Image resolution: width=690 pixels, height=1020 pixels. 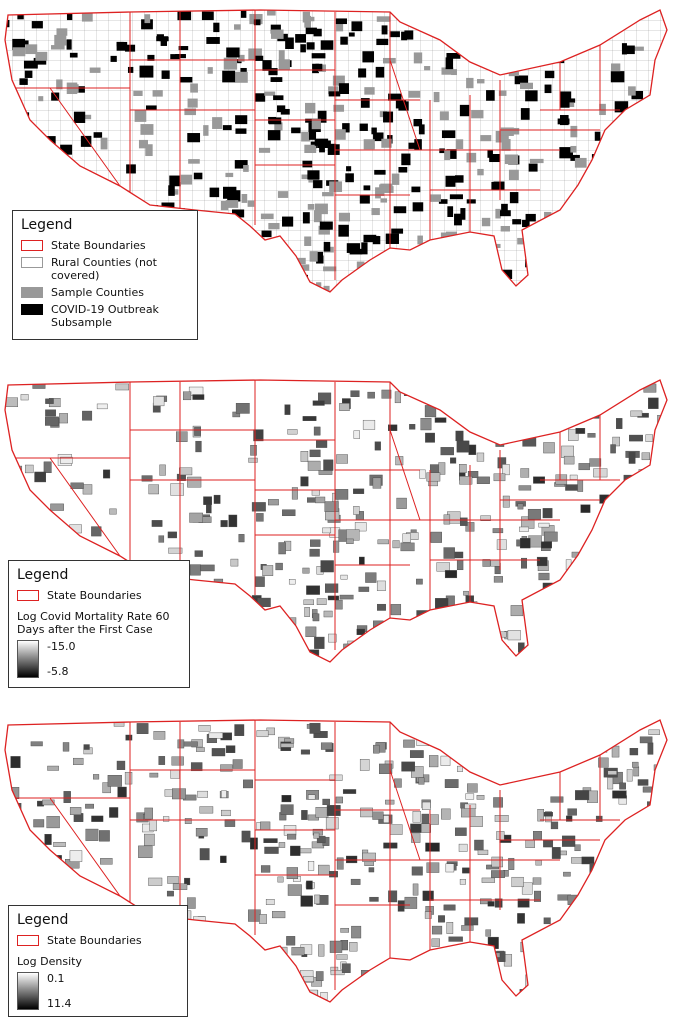 I want to click on legend-label: Sample Counties, so click(x=97, y=292).